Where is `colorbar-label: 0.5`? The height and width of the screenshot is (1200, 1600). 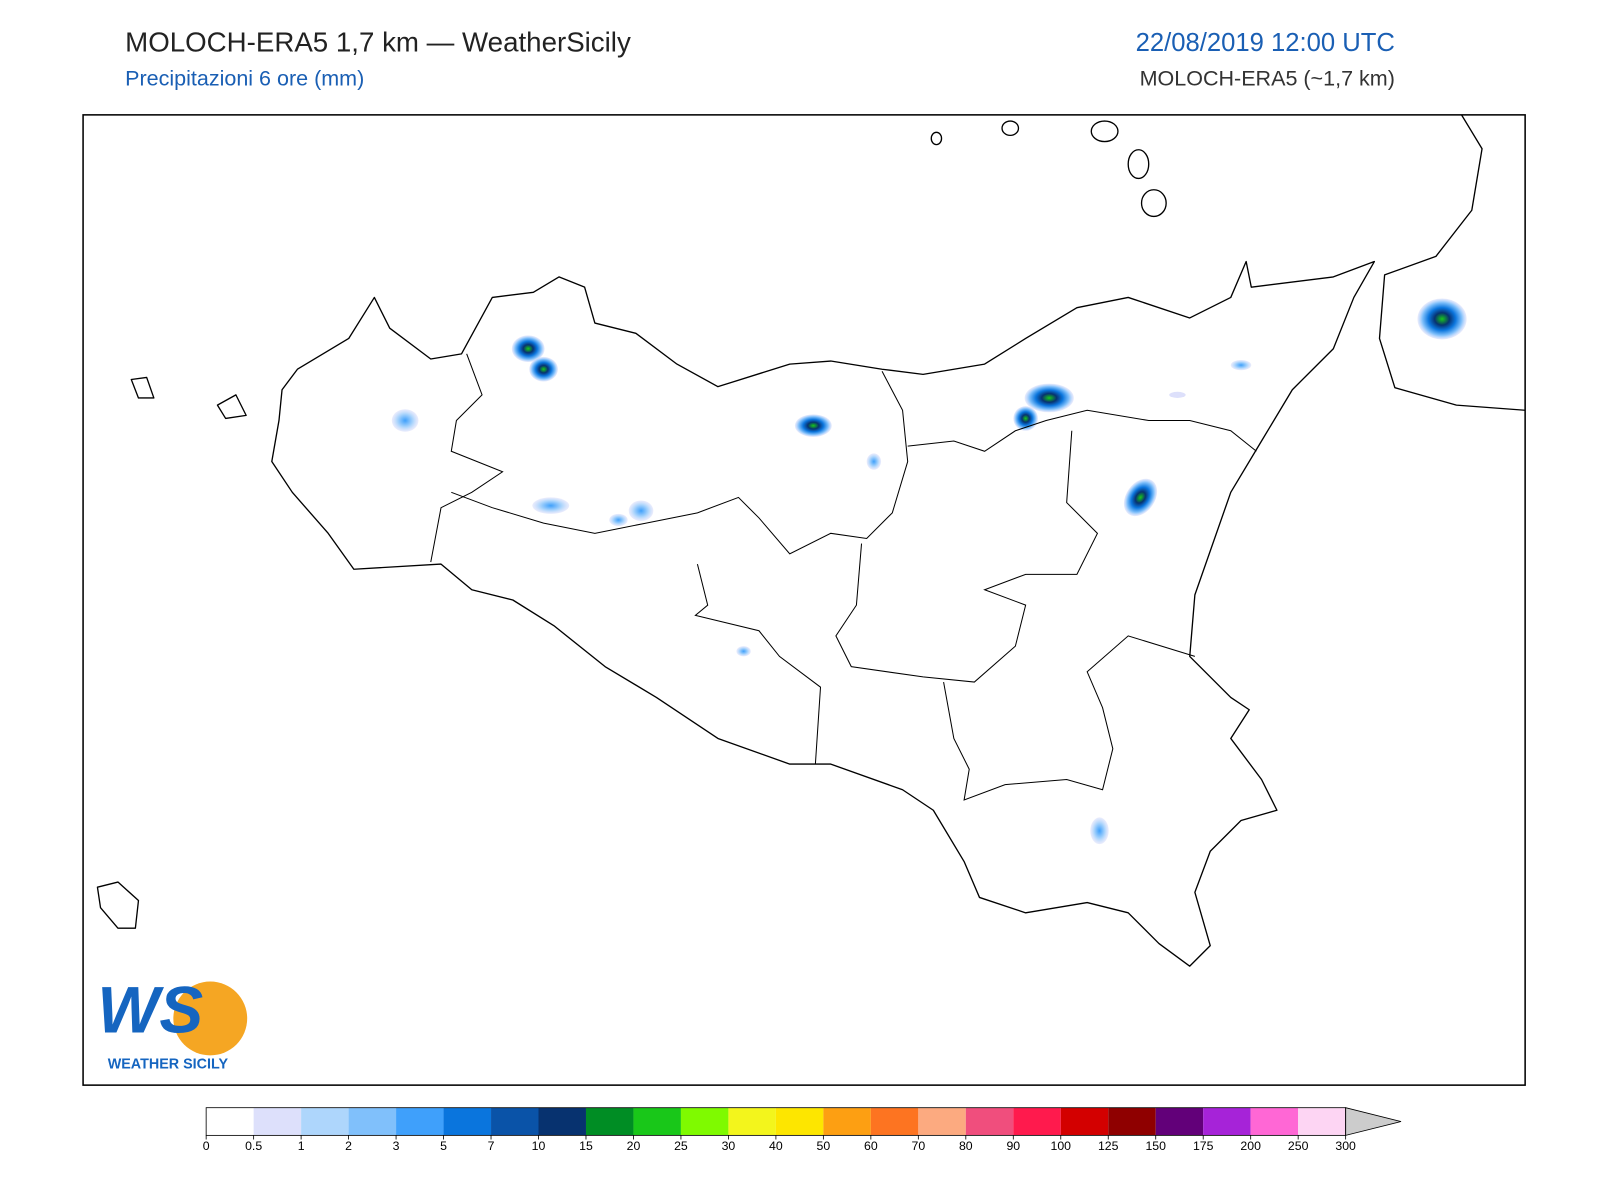 colorbar-label: 0.5 is located at coordinates (253, 1146).